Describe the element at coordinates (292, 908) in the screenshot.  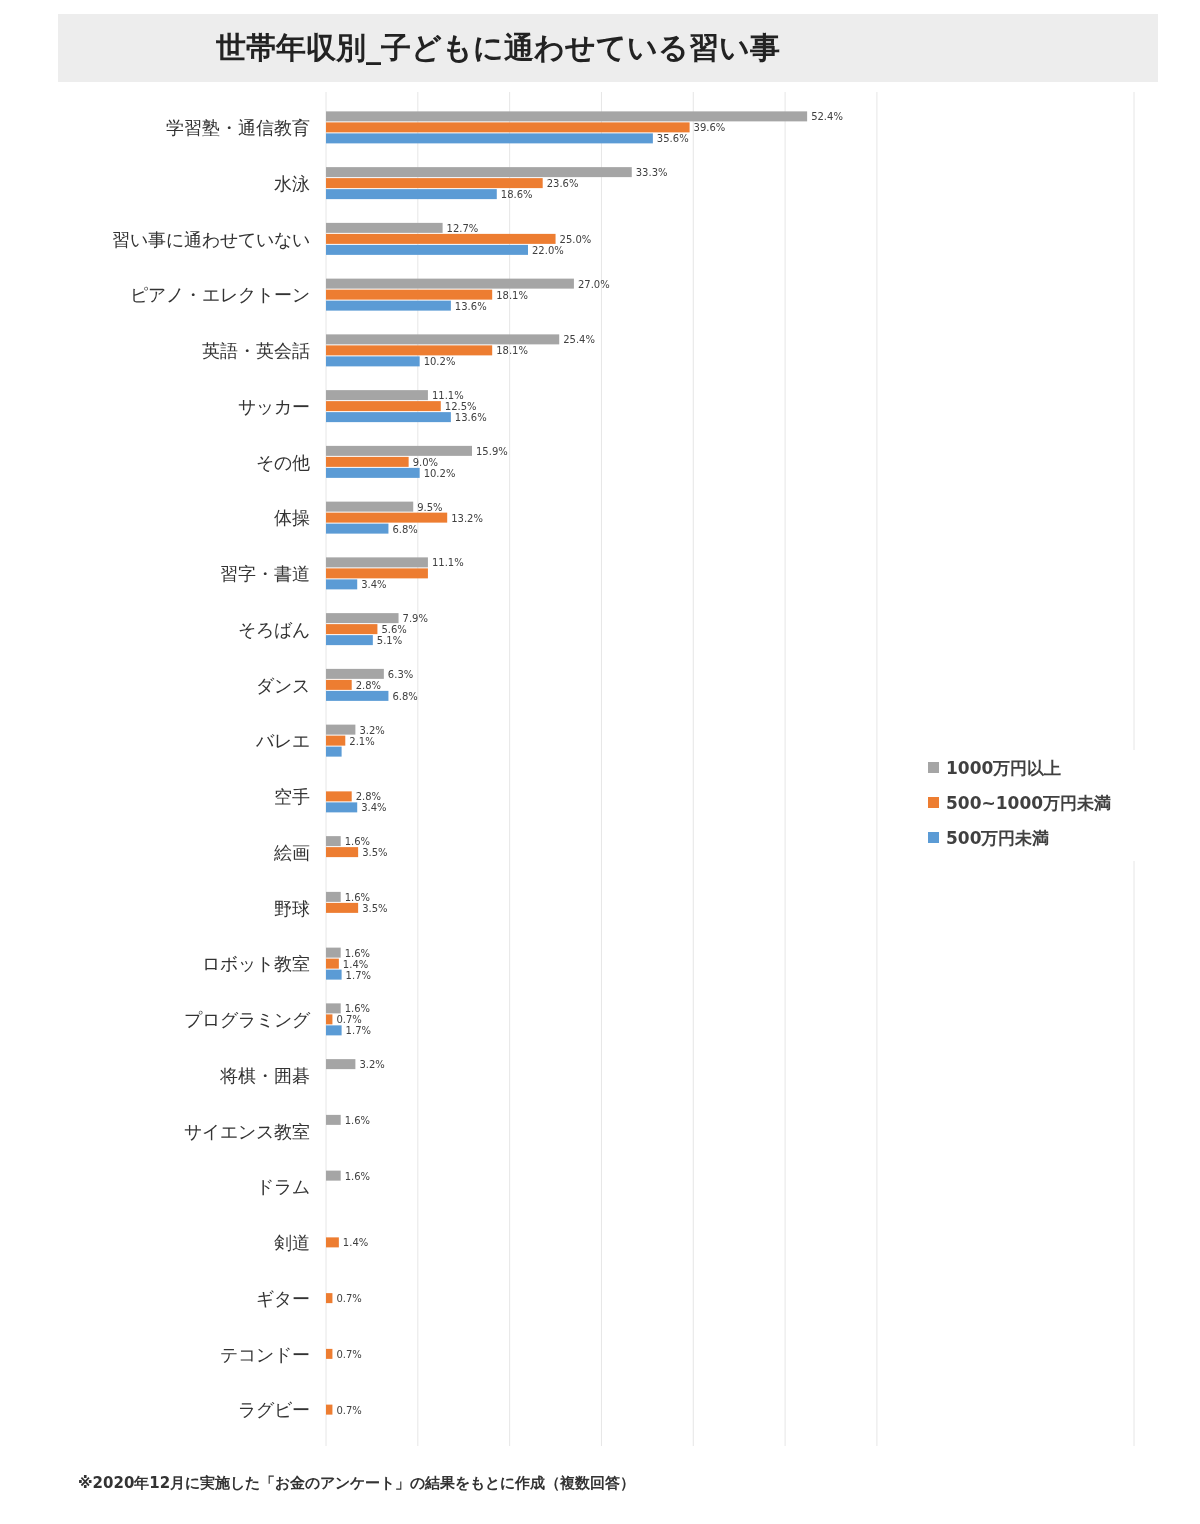
I see `y-tick-label: 野球` at that location.